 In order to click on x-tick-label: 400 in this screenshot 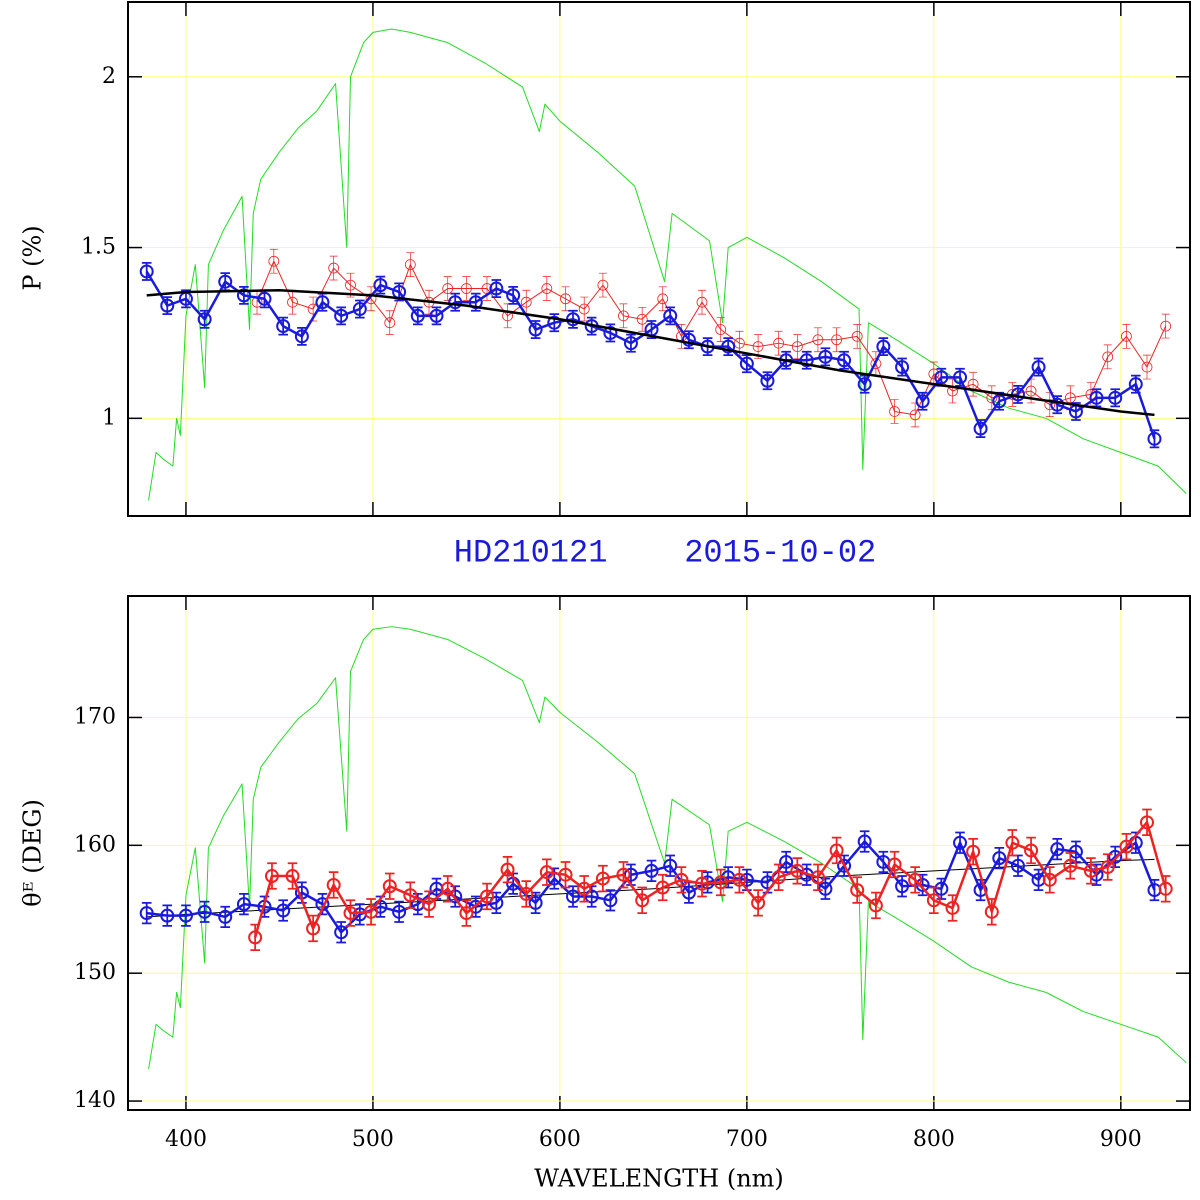, I will do `click(186, 1139)`.